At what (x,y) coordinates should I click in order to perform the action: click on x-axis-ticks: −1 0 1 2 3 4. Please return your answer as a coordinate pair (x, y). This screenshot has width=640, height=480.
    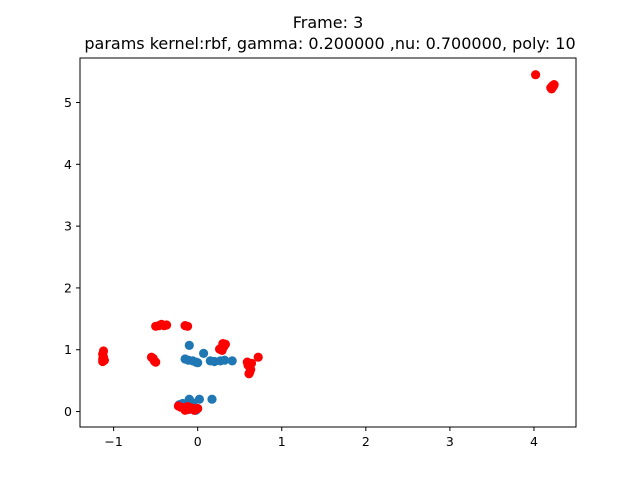
    Looking at the image, I should click on (321, 438).